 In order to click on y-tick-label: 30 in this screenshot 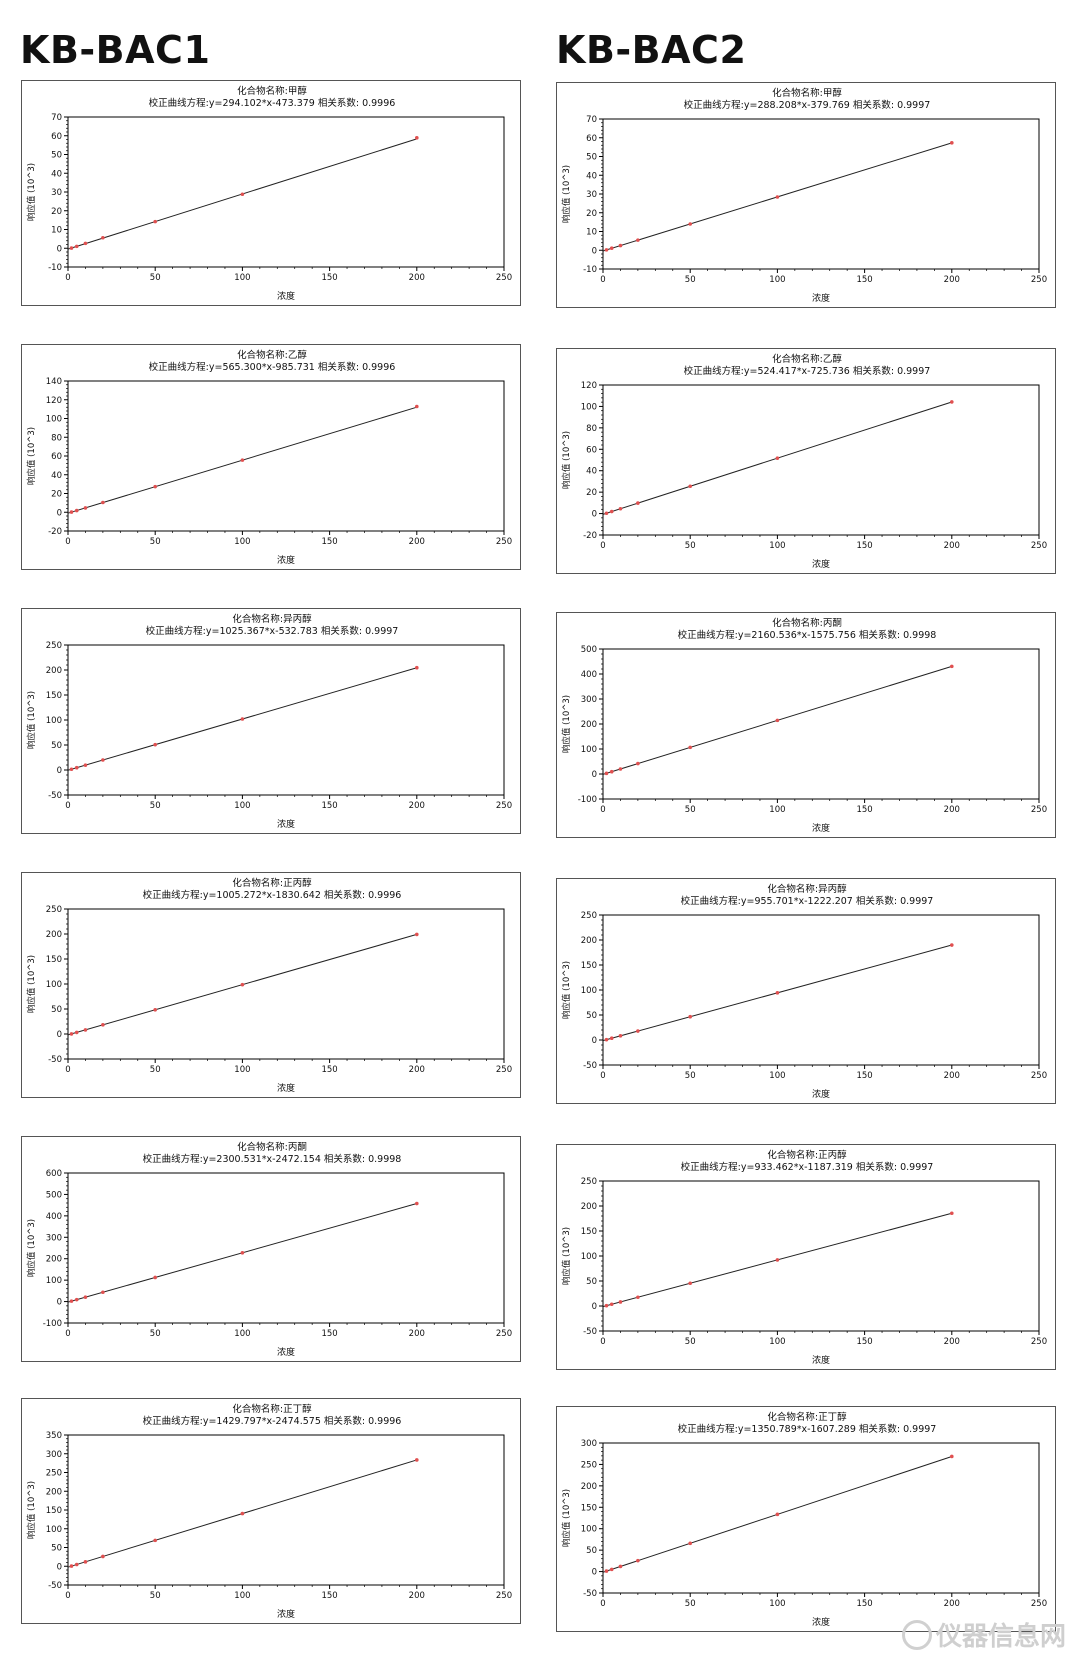, I will do `click(591, 195)`.